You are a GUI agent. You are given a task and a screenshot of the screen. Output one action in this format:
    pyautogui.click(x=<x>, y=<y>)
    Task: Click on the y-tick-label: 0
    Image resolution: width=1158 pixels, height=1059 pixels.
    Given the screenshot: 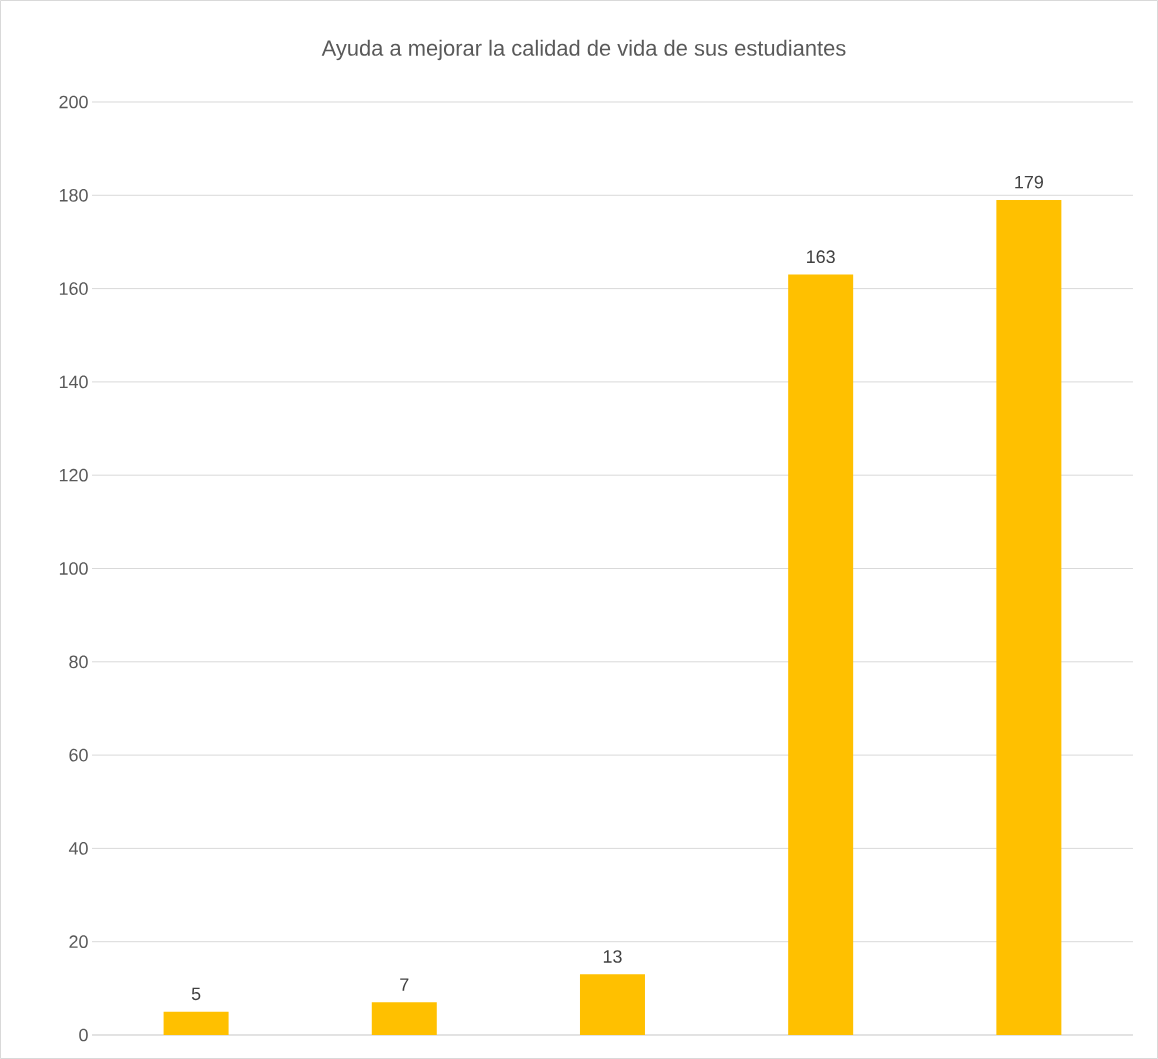 What is the action you would take?
    pyautogui.click(x=83, y=1035)
    